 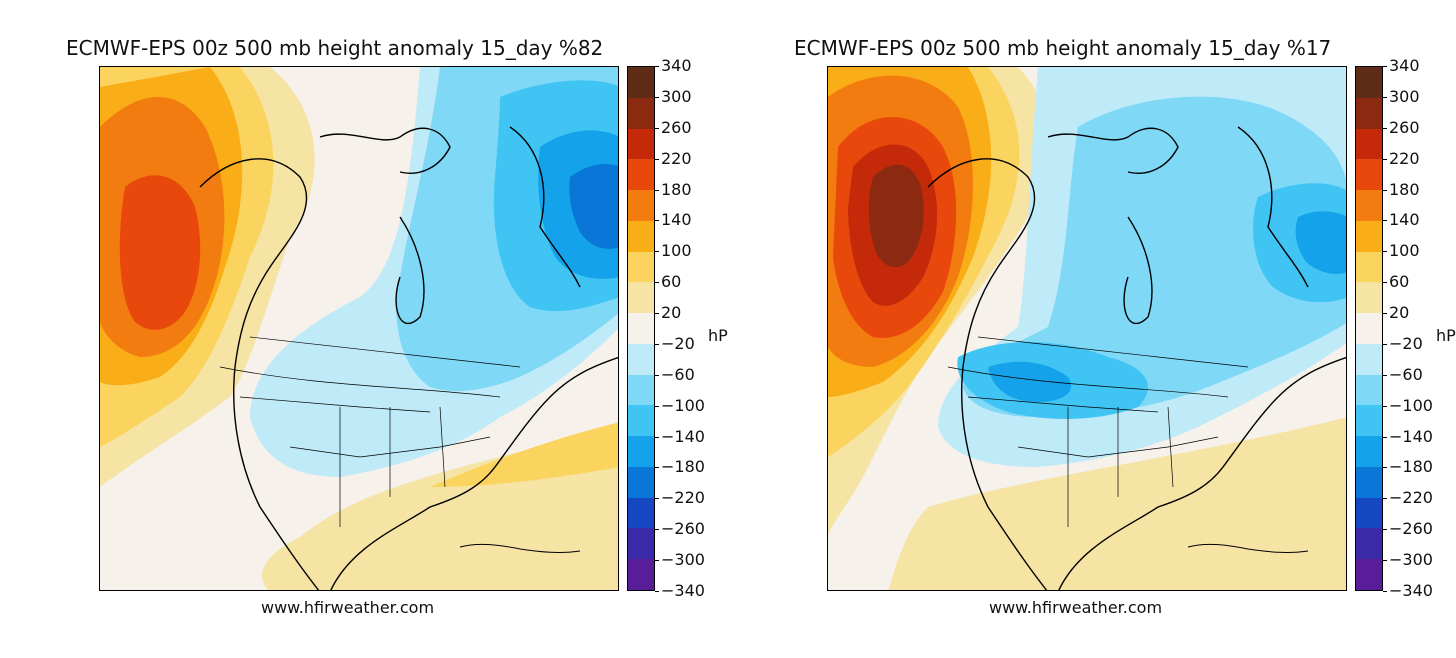 I want to click on contour-neg140-east, so click(x=1320, y=242).